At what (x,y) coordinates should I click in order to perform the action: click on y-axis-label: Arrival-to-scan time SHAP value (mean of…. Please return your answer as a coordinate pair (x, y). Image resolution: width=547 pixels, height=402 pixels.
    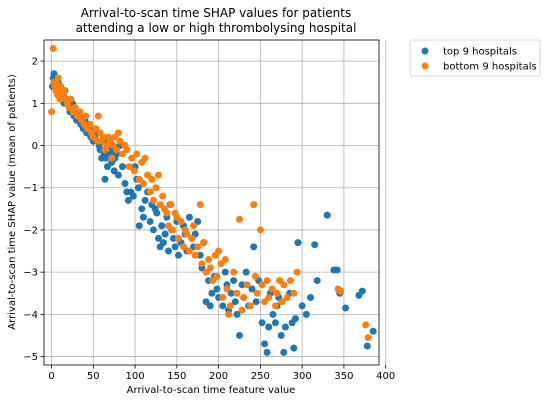
    Looking at the image, I should click on (12, 202).